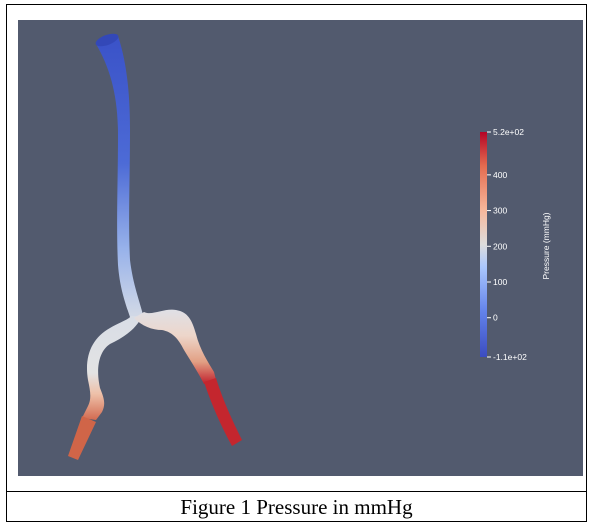  Describe the element at coordinates (483, 244) in the screenshot. I see `colorbar-gradient` at that location.